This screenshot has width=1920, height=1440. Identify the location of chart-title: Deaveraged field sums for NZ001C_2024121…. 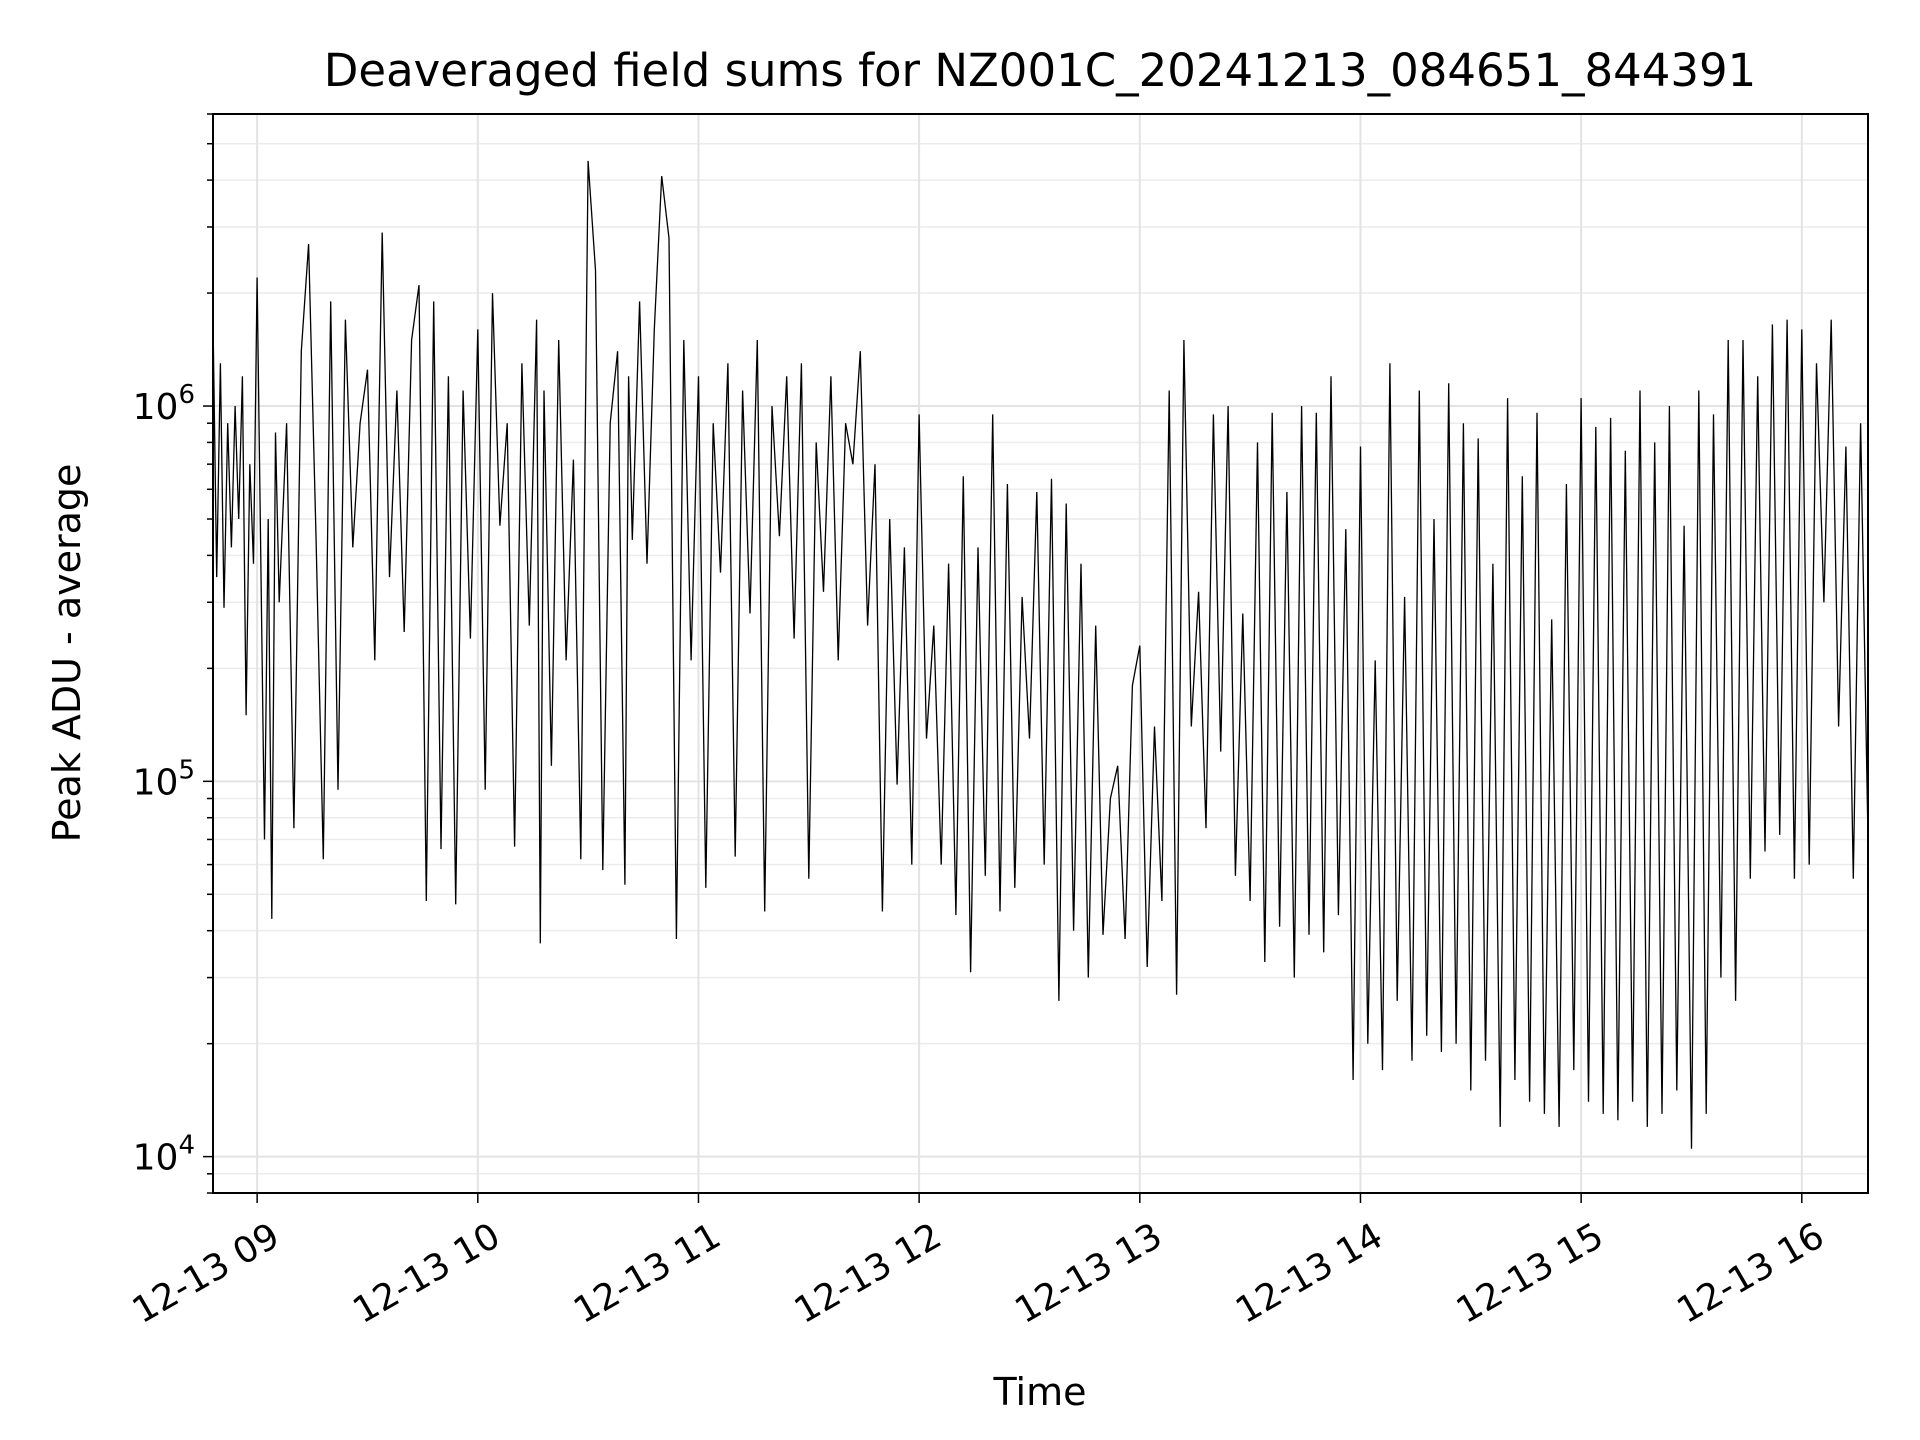
(1040, 70).